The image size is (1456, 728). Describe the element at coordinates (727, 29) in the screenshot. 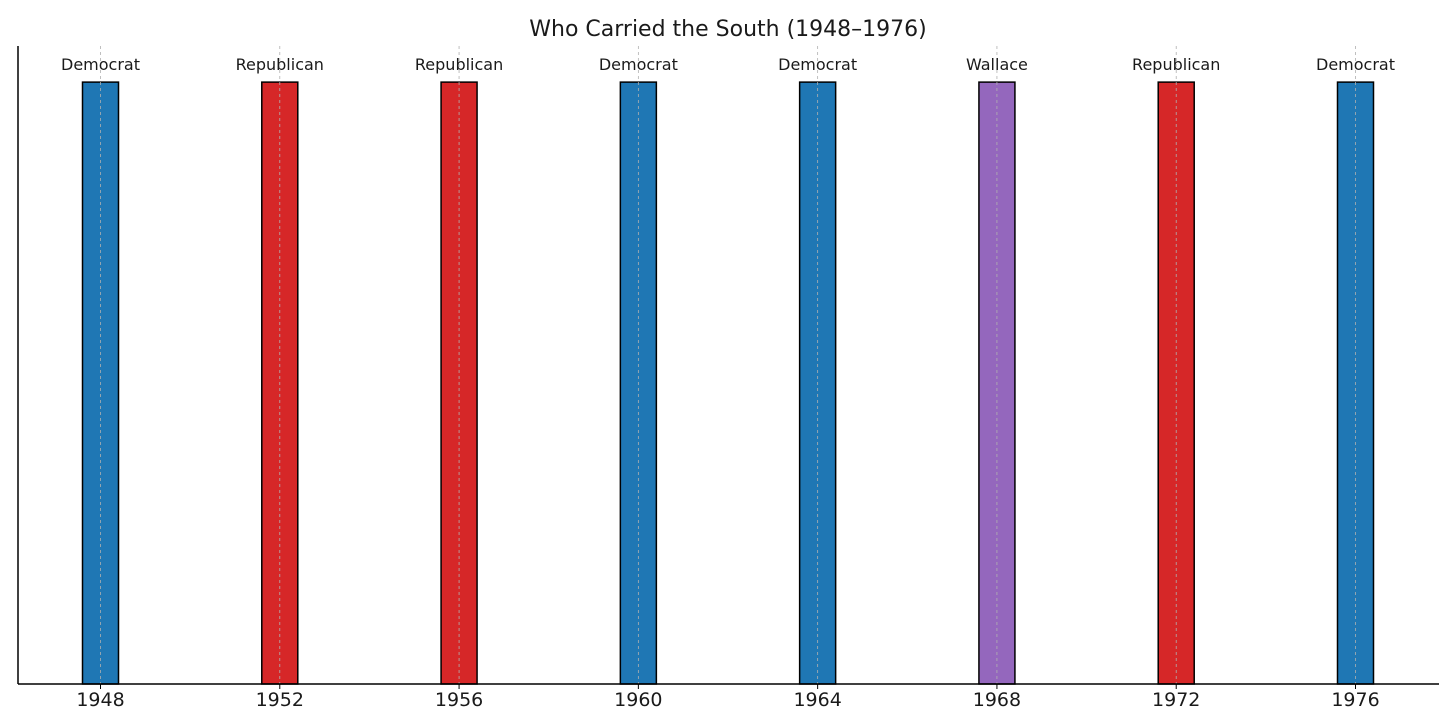

I see `chart-title: Who Carried the South (1948–1976)` at that location.